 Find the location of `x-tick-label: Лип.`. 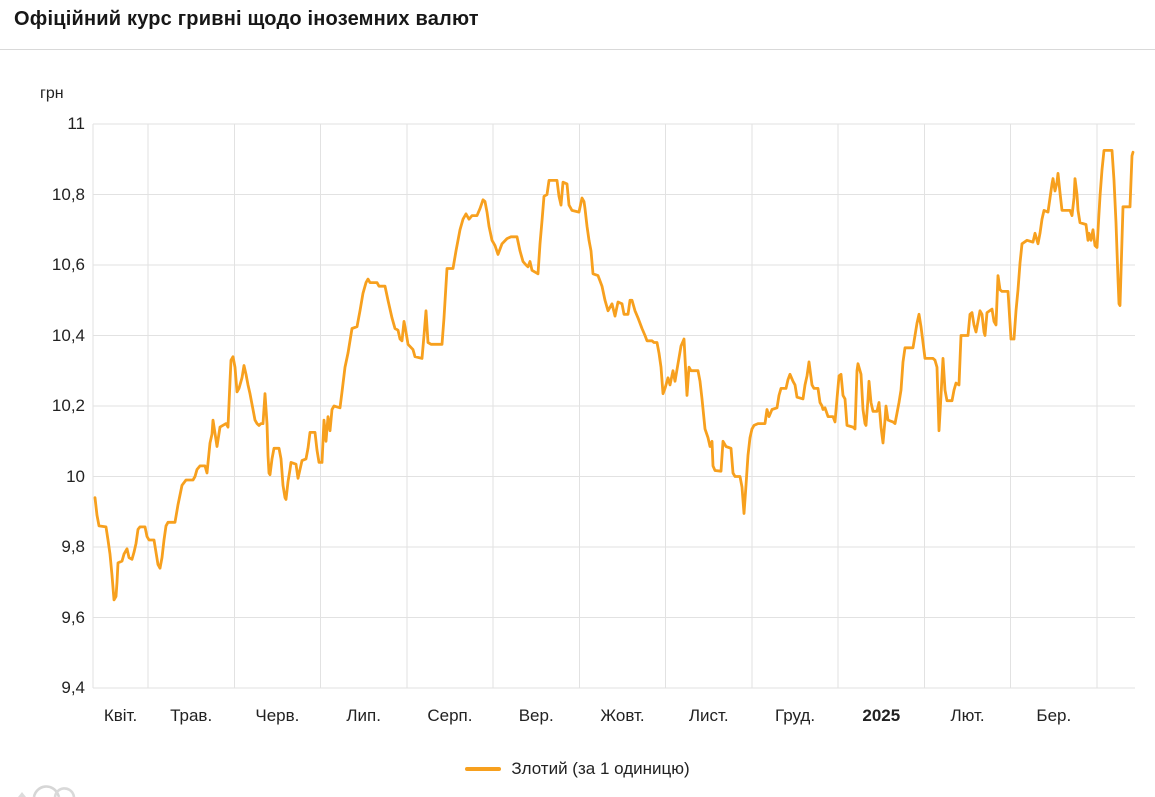

x-tick-label: Лип. is located at coordinates (363, 715).